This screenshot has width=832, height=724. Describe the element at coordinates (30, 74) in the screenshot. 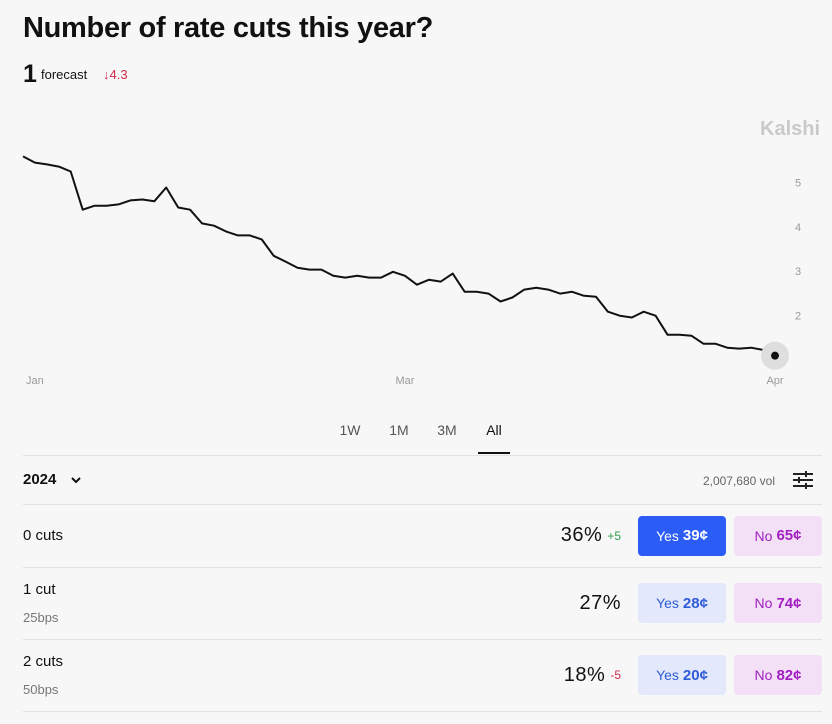

I see `forecast-value: 1` at that location.